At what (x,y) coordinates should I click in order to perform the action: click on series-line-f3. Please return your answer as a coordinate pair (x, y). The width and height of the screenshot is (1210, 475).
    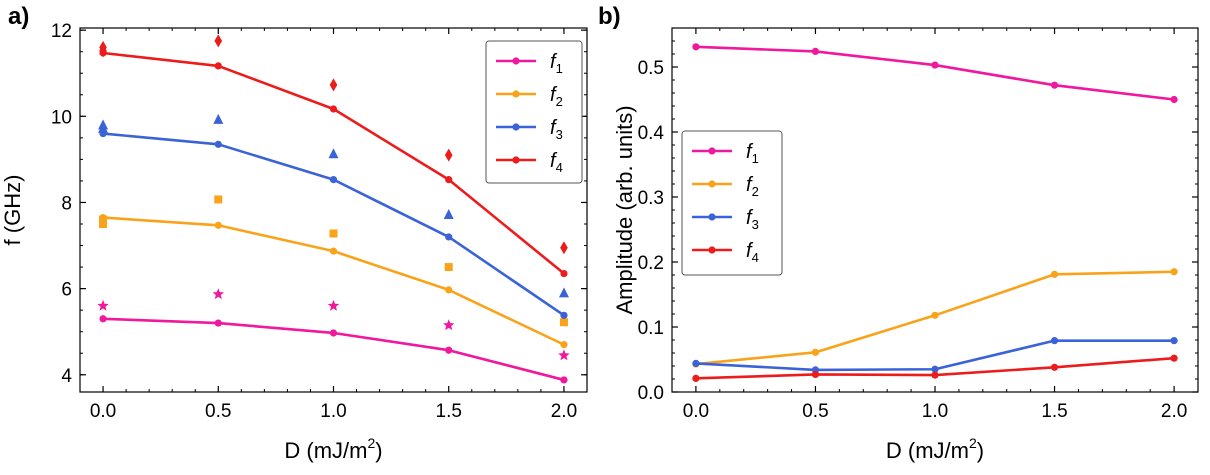
    Looking at the image, I should click on (935, 355).